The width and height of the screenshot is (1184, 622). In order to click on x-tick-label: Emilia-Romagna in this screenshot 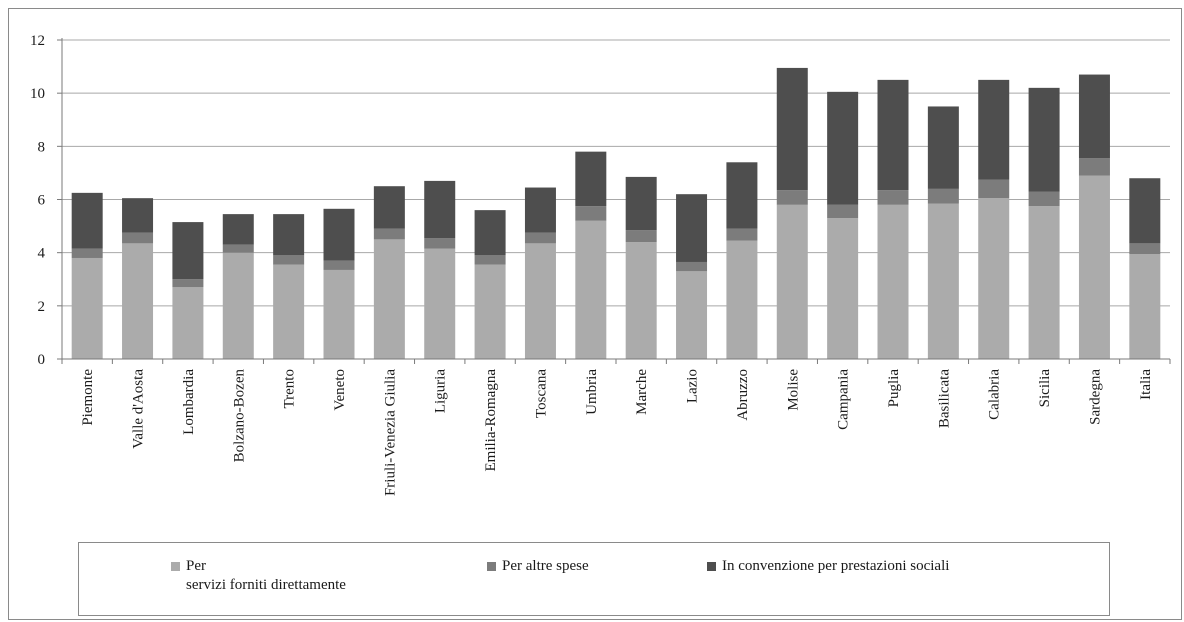, I will do `click(491, 420)`.